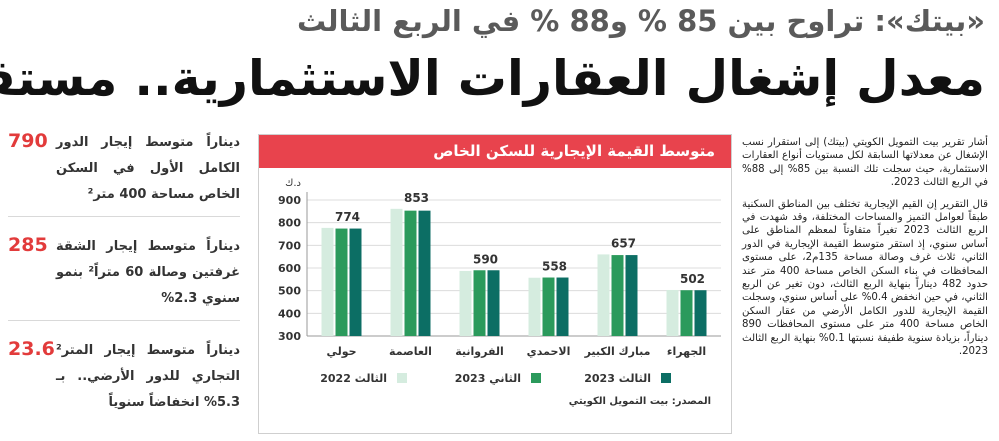 The image size is (999, 441). Describe the element at coordinates (289, 245) in the screenshot. I see `y-tick-label: 700` at that location.